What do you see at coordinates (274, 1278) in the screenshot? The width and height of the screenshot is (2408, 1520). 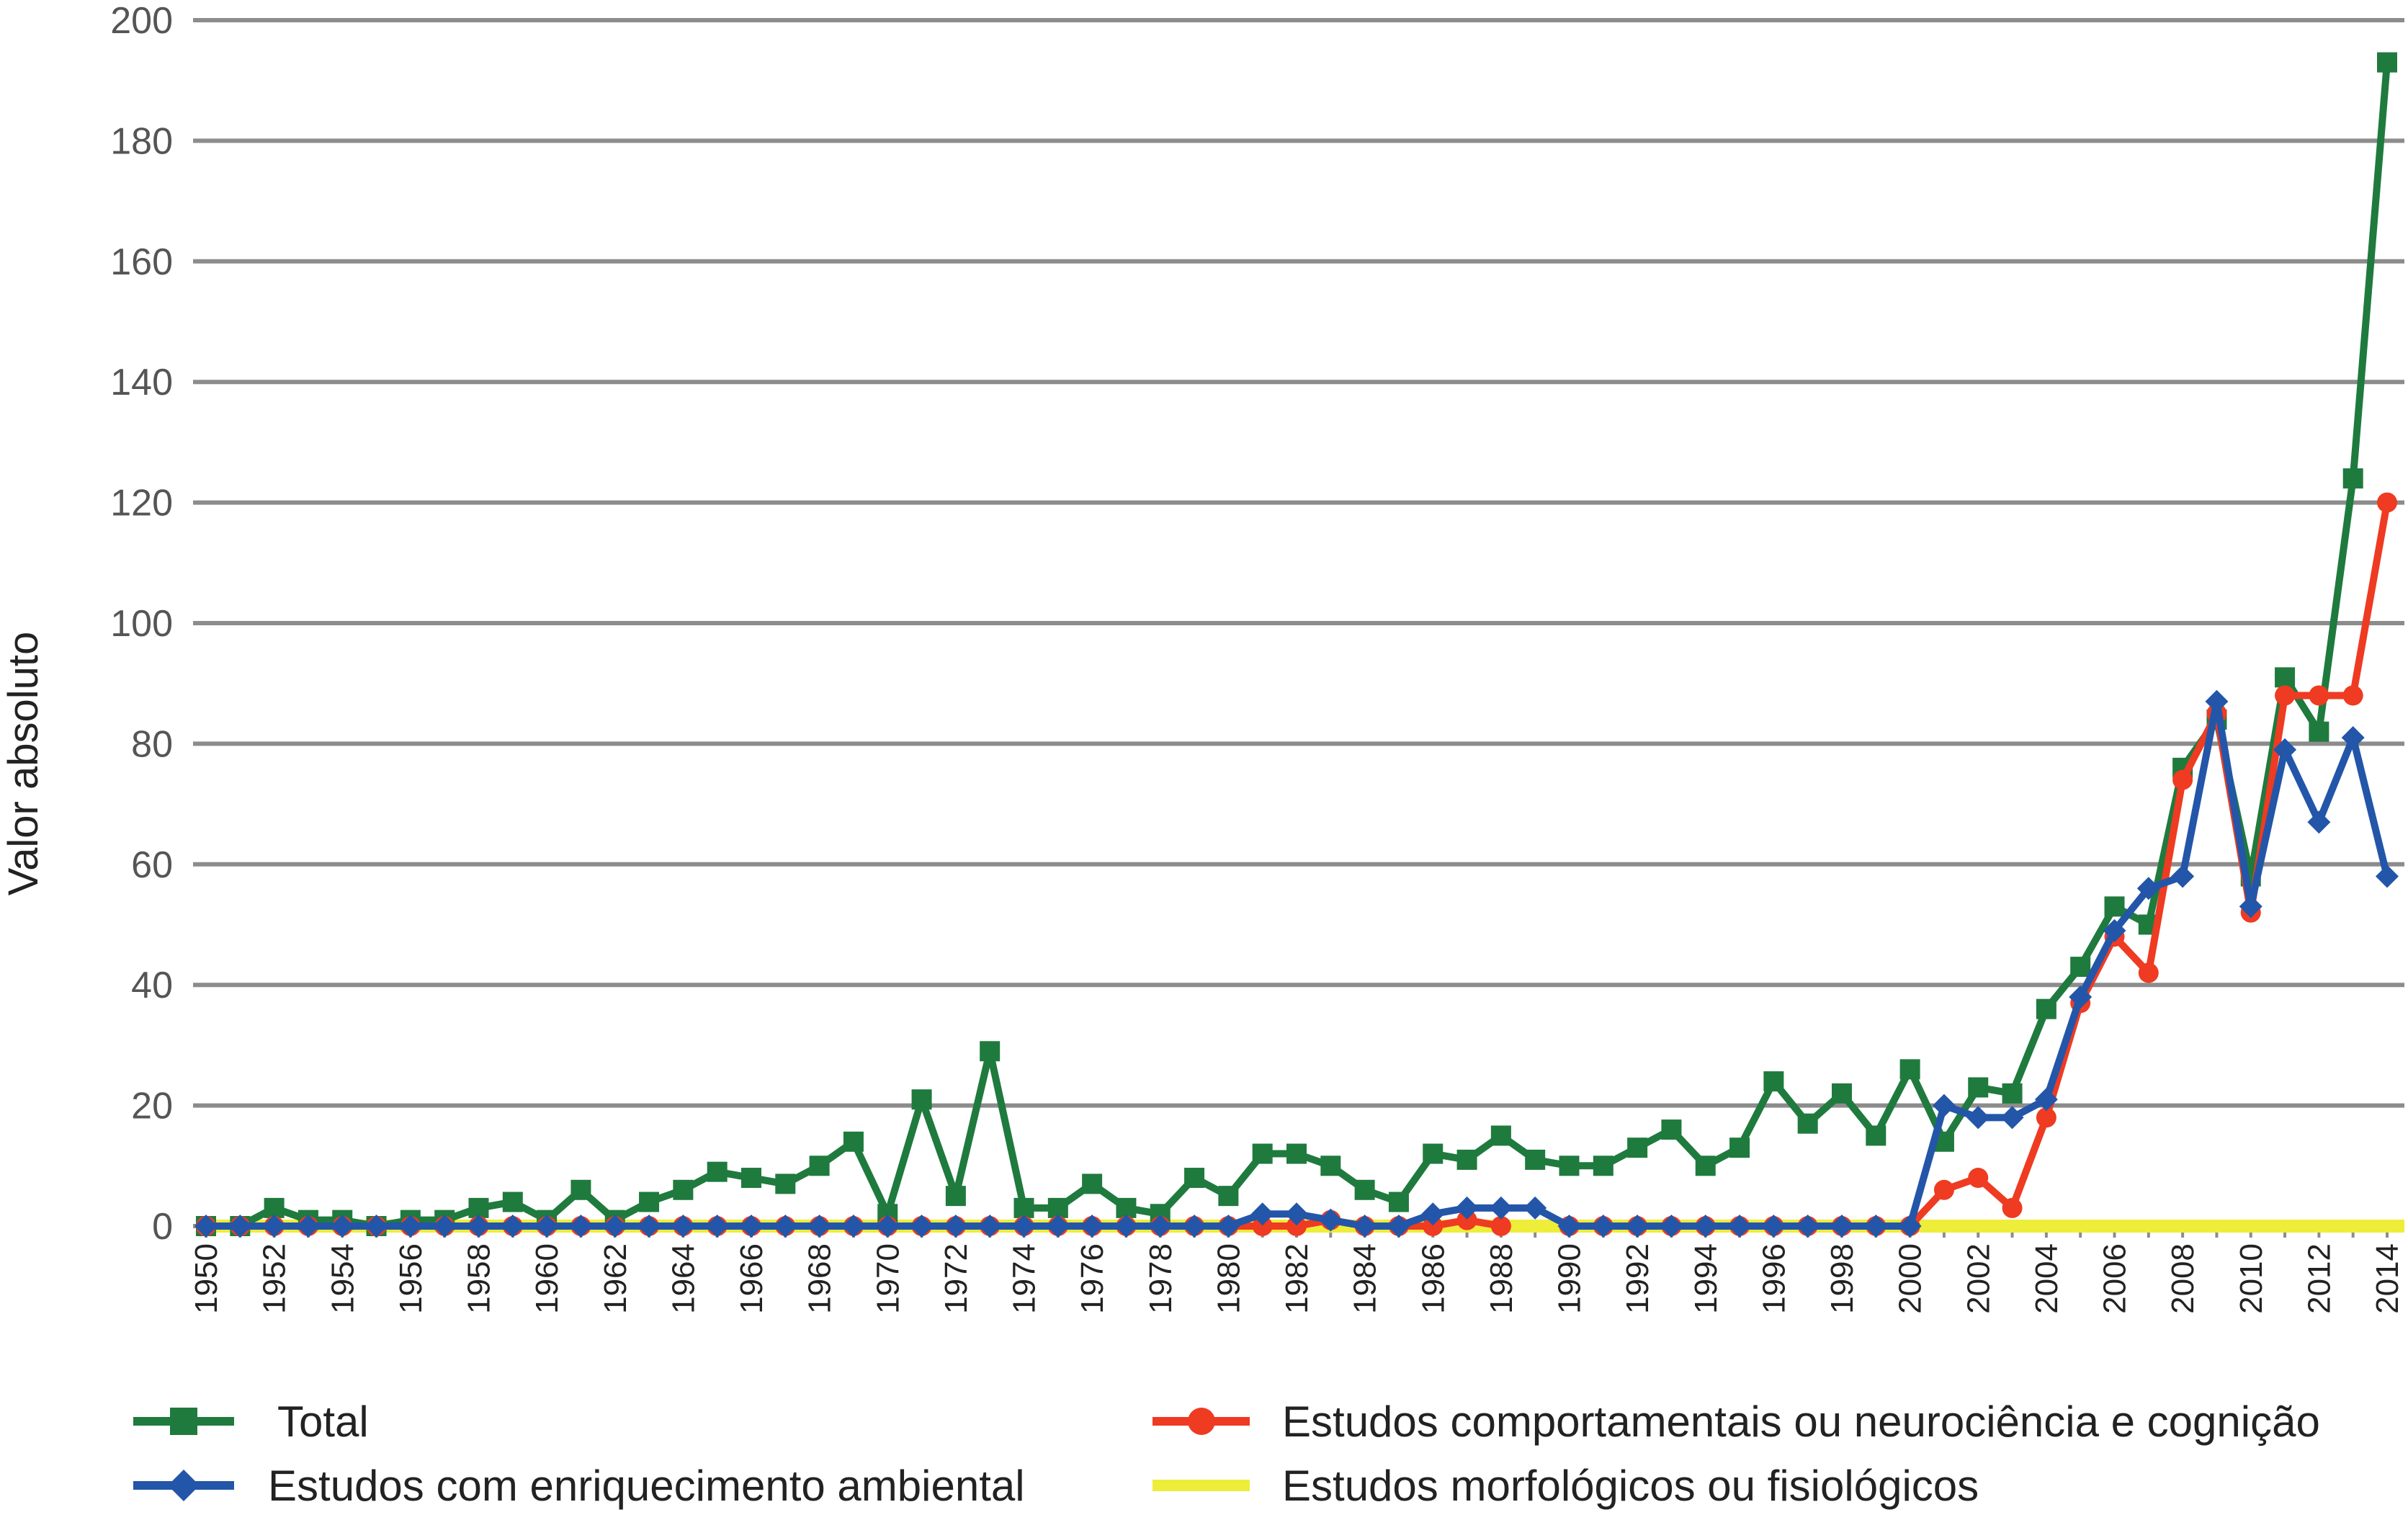 I see `x-tick-label-1952: 1952` at bounding box center [274, 1278].